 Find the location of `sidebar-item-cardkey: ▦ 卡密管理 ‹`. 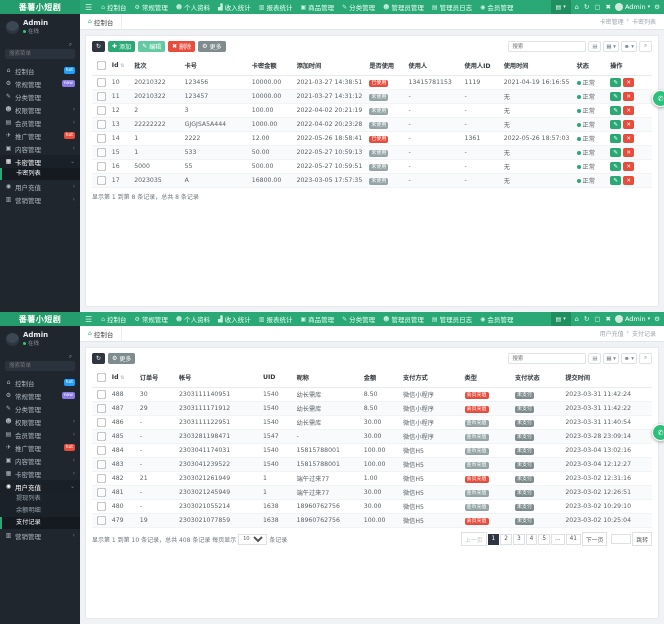

sidebar-item-cardkey: ▦ 卡密管理 ‹ is located at coordinates (40, 473).